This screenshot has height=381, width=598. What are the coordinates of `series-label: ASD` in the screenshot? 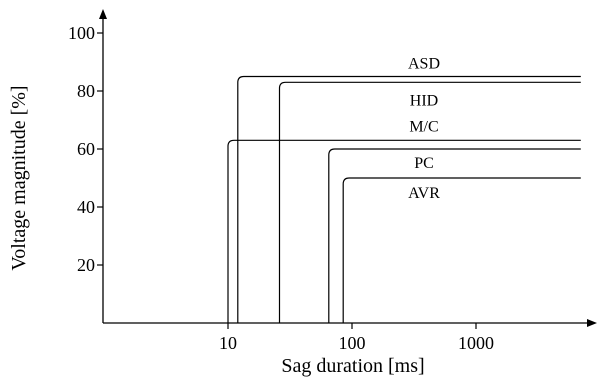 It's located at (424, 64).